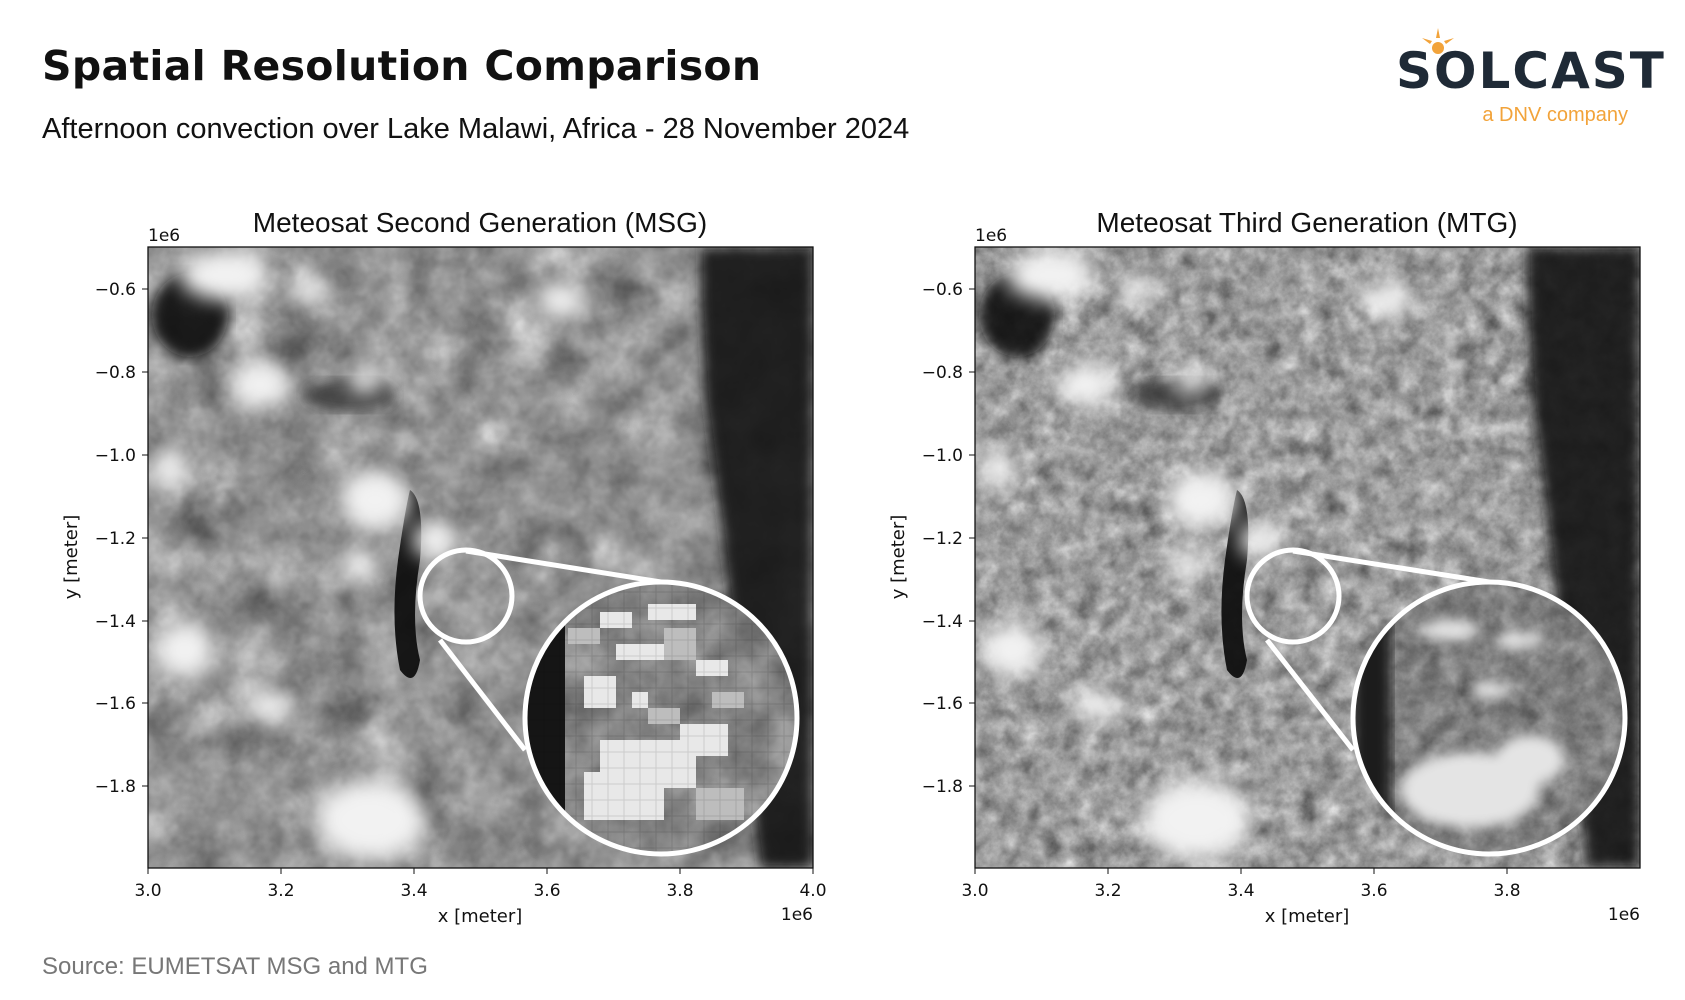 The height and width of the screenshot is (1000, 1685). What do you see at coordinates (402, 66) in the screenshot?
I see `page-title: Spatial Resolution Comparison` at bounding box center [402, 66].